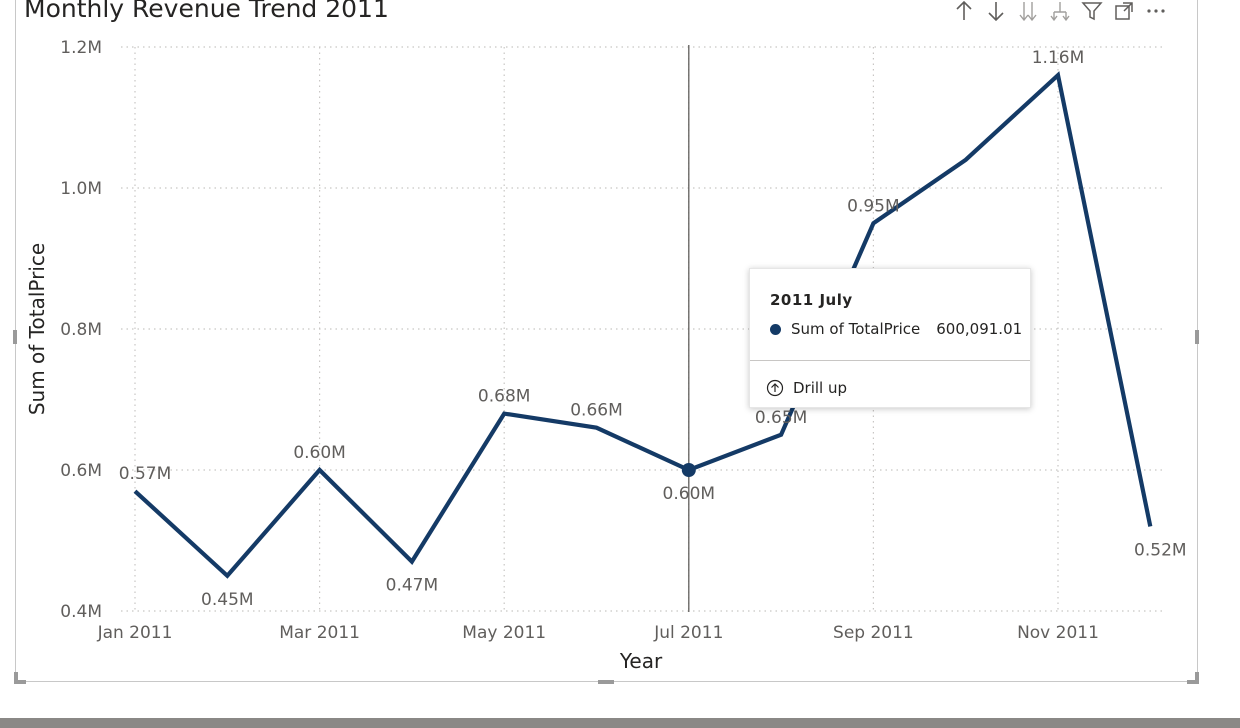  Describe the element at coordinates (15, 337) in the screenshot. I see `resize-handle-left` at that location.